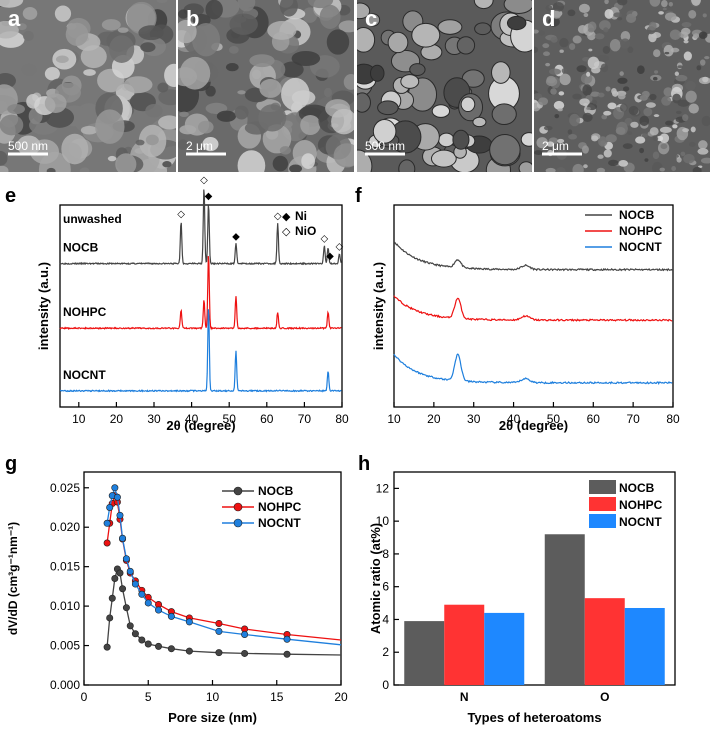  What do you see at coordinates (341, 697) in the screenshot?
I see `psd-xtick-label: 20` at bounding box center [341, 697].